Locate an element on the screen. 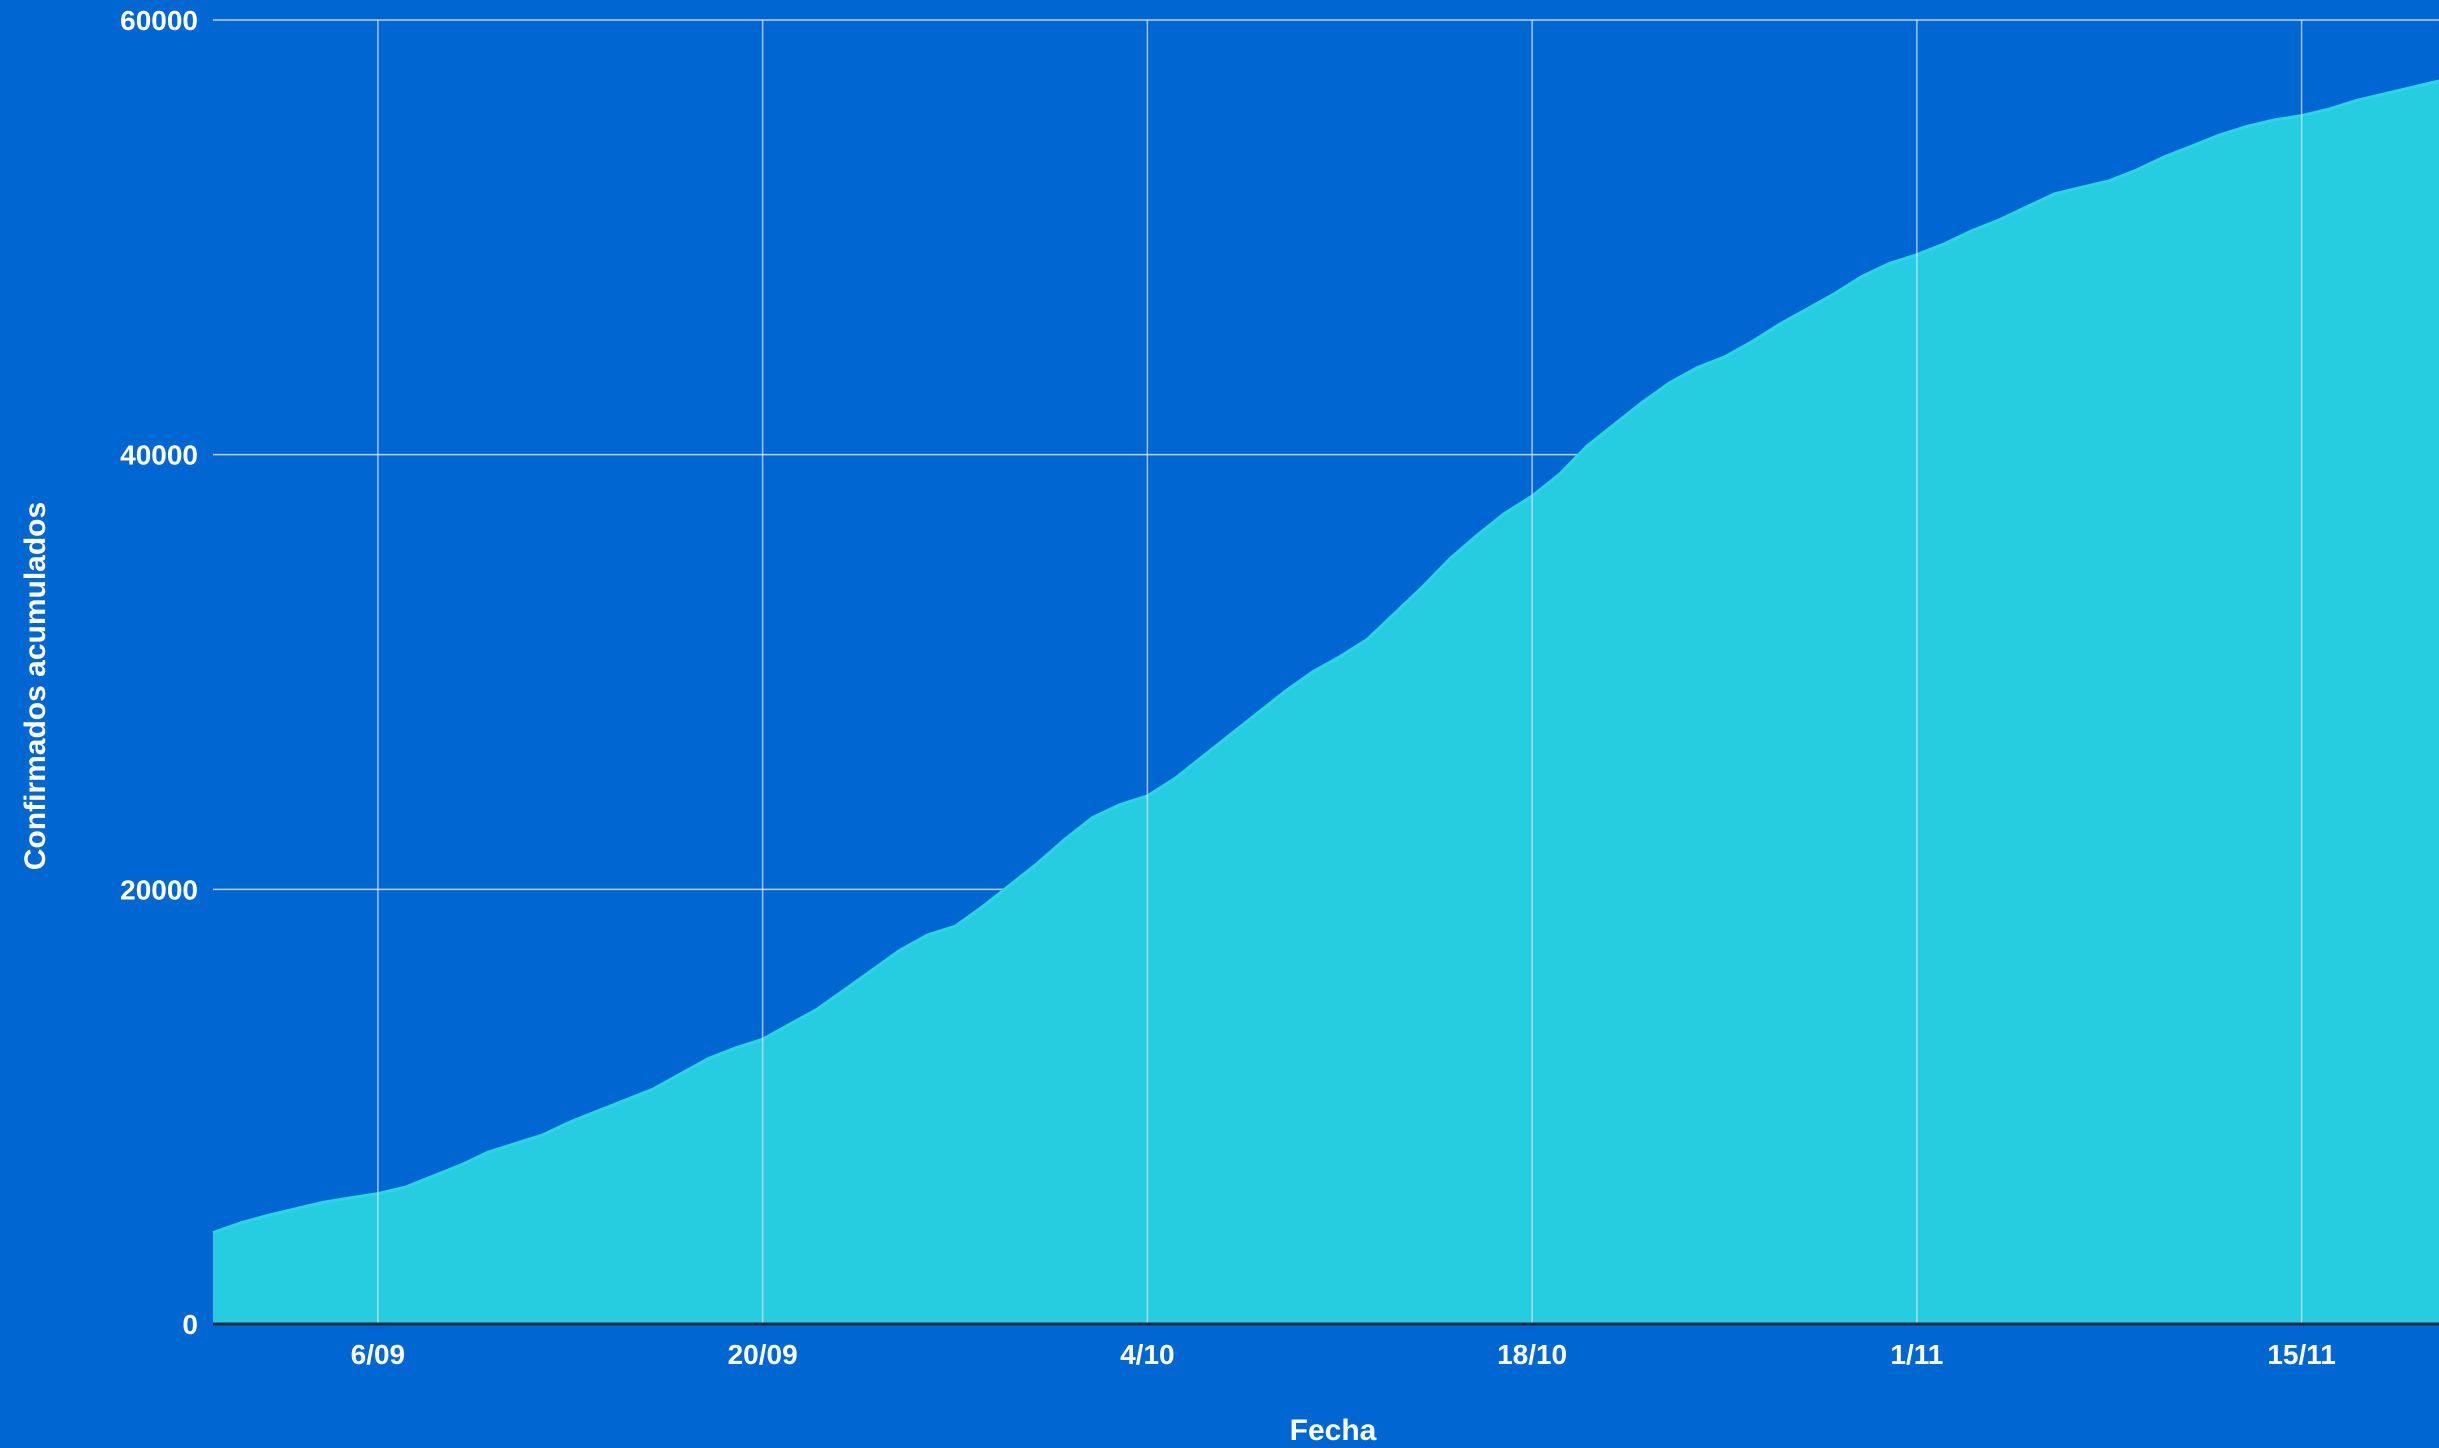  x-tick-labels: 6/09 20/09 4/10 18/10 1/11 15/11 is located at coordinates (1343, 1354).